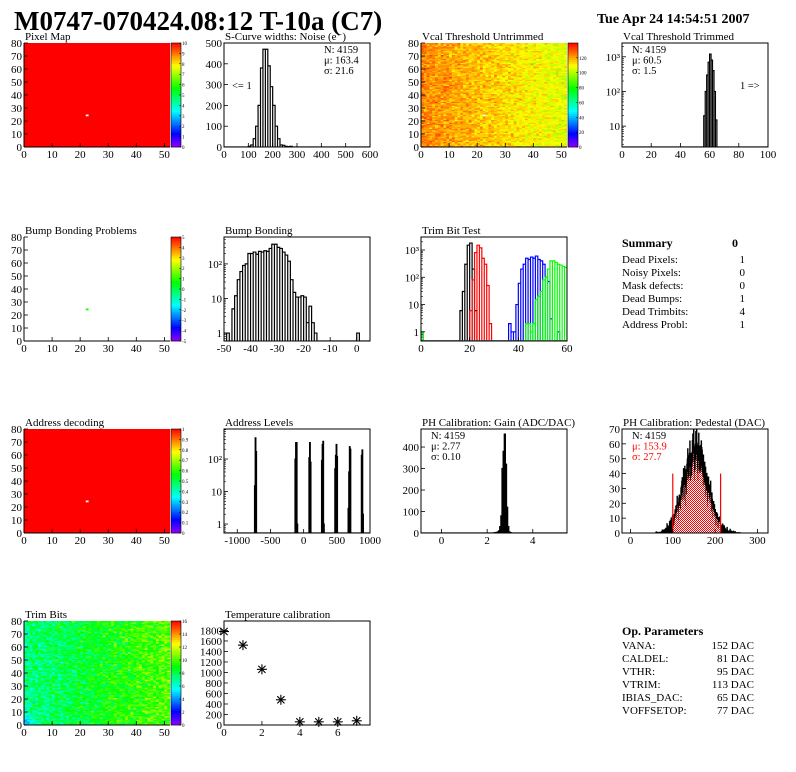 This screenshot has height=772, width=796. Describe the element at coordinates (183, 75) in the screenshot. I see `palette-tick-label: 7` at that location.